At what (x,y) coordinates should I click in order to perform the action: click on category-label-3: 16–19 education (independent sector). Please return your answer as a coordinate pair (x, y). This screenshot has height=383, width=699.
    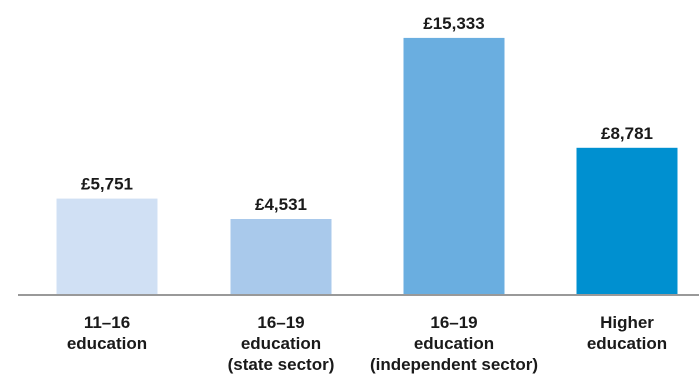
    Looking at the image, I should click on (454, 343).